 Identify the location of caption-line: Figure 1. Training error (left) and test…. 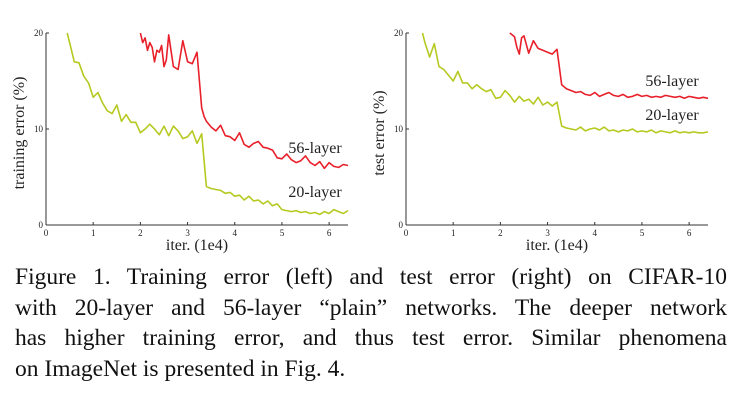
(371, 277).